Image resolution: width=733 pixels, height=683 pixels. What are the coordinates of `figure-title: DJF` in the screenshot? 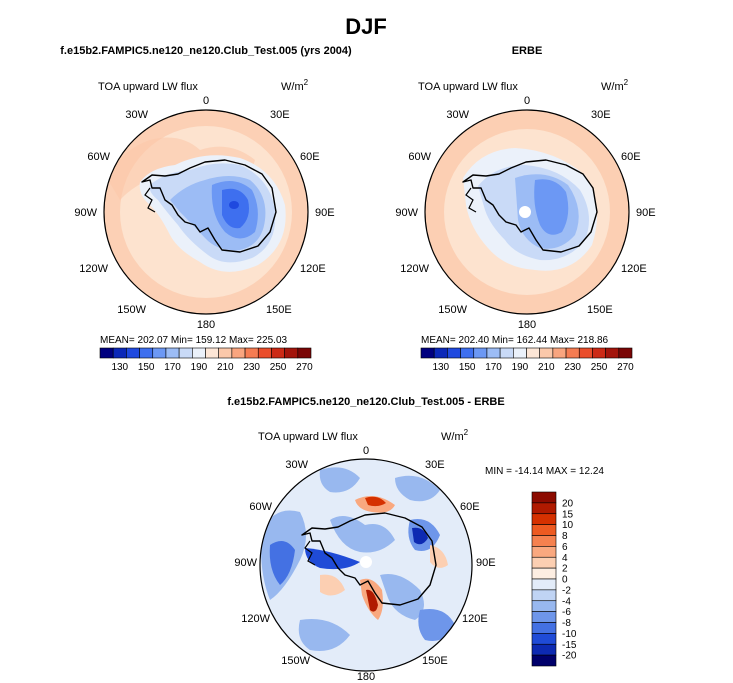 It's located at (366, 26).